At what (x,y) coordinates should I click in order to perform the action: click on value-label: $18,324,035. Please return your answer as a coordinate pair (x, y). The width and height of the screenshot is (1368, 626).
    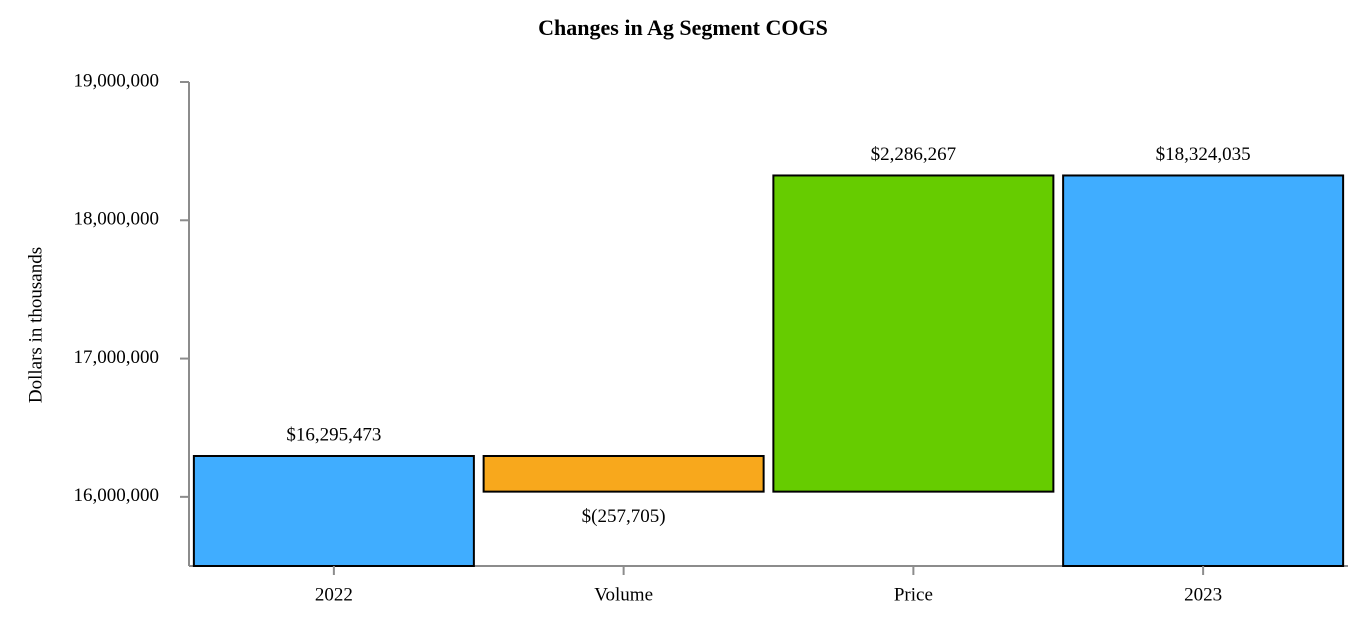
    Looking at the image, I should click on (1203, 154).